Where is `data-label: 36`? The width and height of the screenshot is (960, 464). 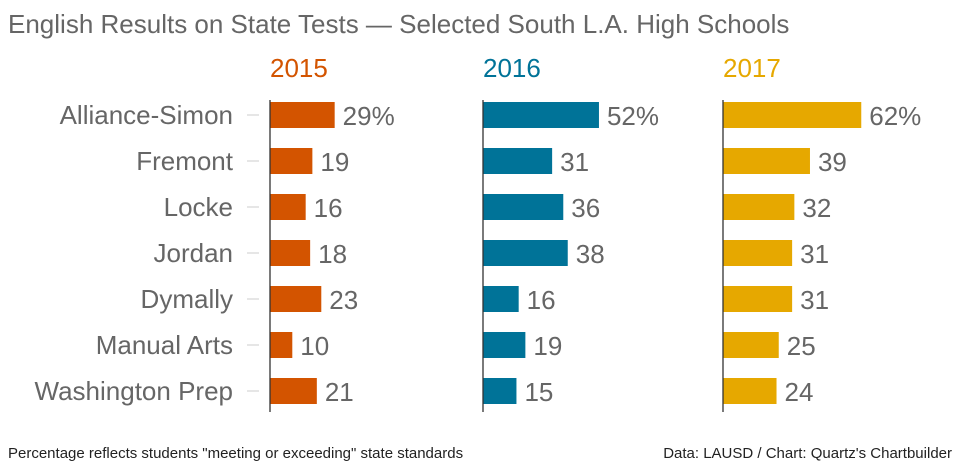 data-label: 36 is located at coordinates (585, 208).